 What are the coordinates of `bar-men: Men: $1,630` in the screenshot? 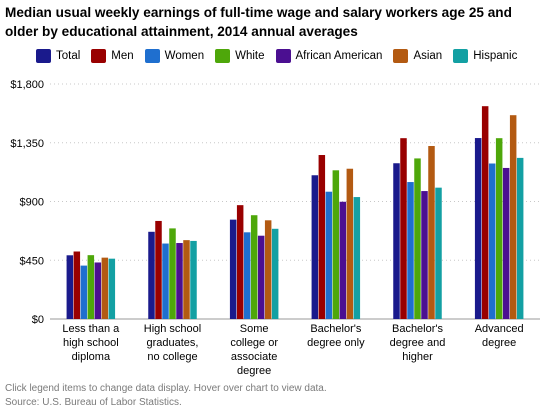 It's located at (485, 212).